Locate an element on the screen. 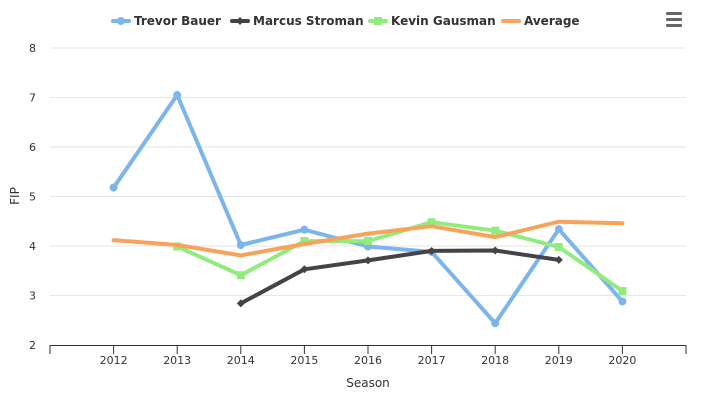  legend-item-average: Average is located at coordinates (540, 21).